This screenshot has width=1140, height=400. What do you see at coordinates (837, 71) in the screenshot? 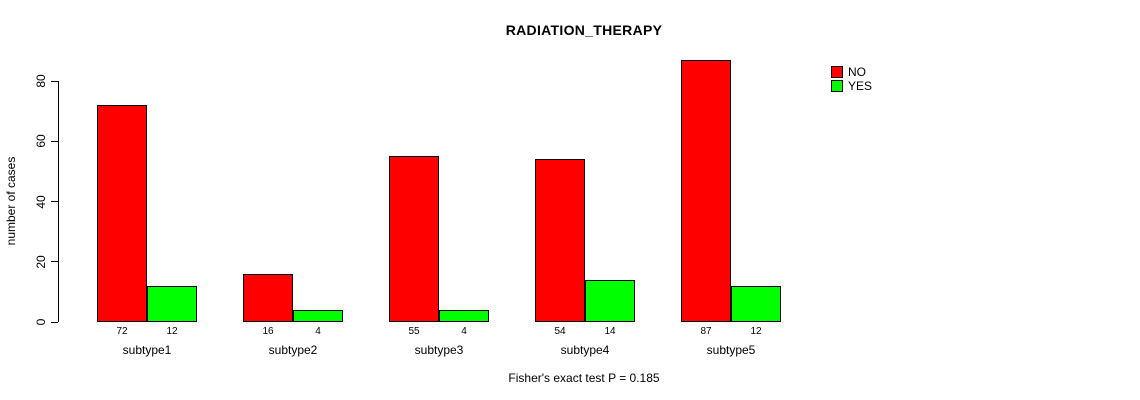
I see `legend-swatch-no-icon` at bounding box center [837, 71].